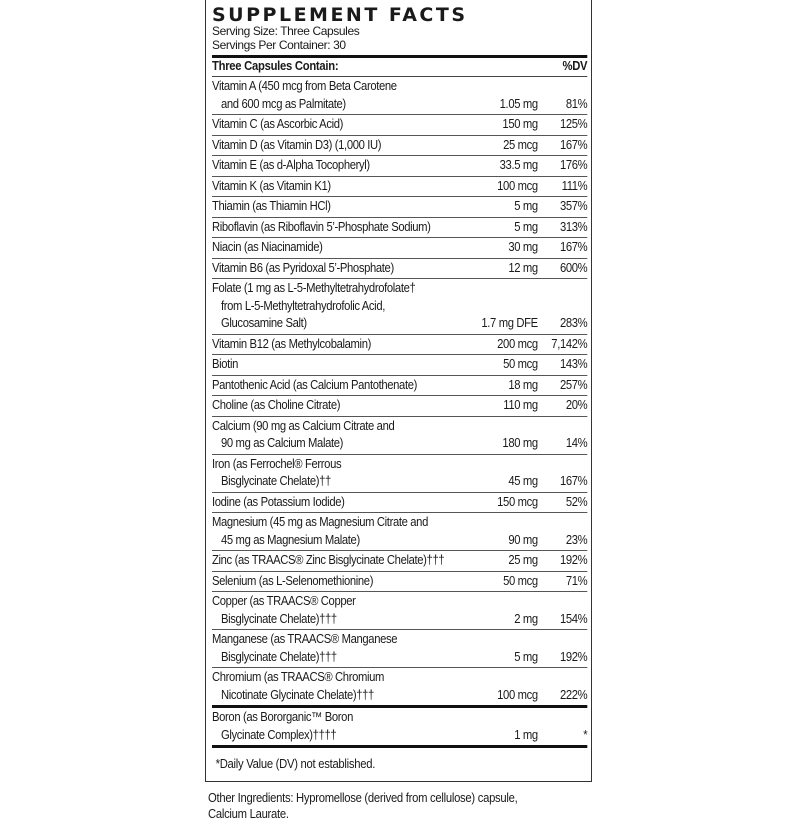  What do you see at coordinates (225, 364) in the screenshot?
I see `nutrient-name-line: Biotin` at bounding box center [225, 364].